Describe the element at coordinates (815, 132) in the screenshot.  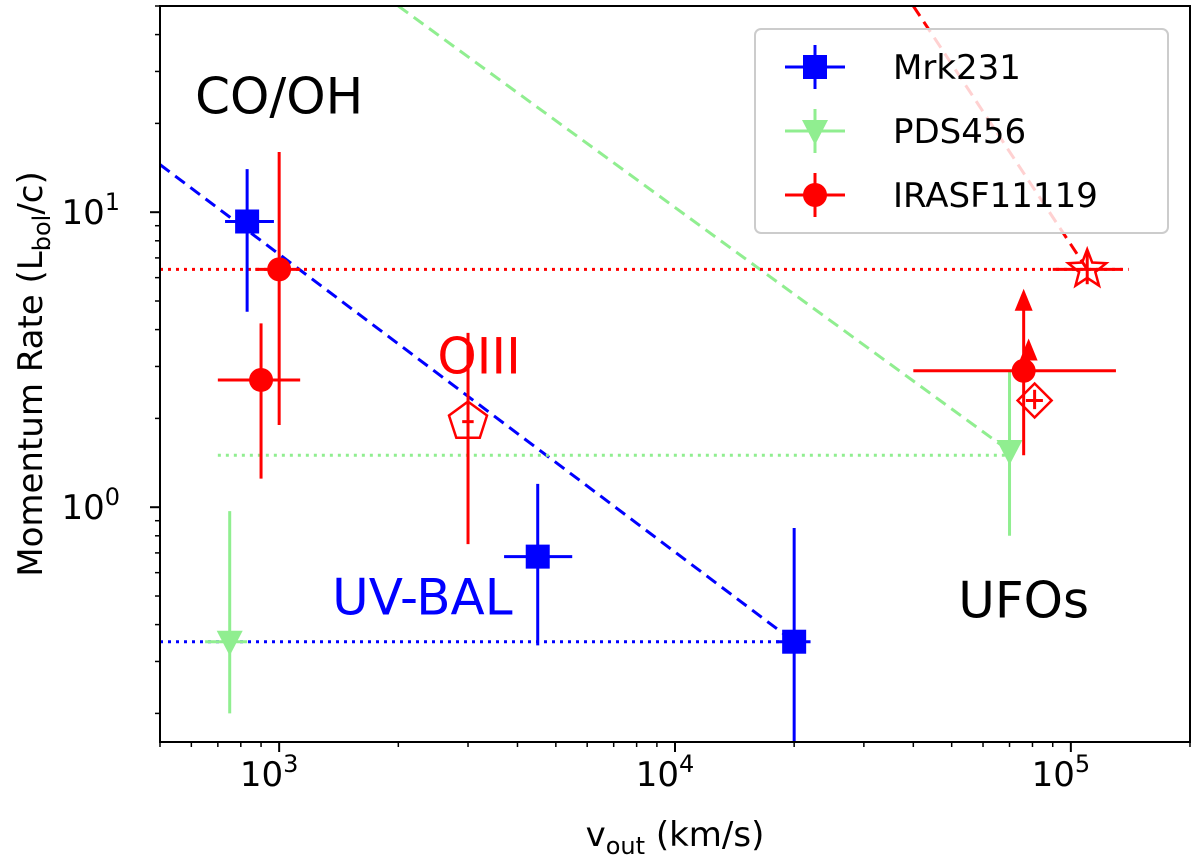
I see `legend-marker-triangle-down` at that location.